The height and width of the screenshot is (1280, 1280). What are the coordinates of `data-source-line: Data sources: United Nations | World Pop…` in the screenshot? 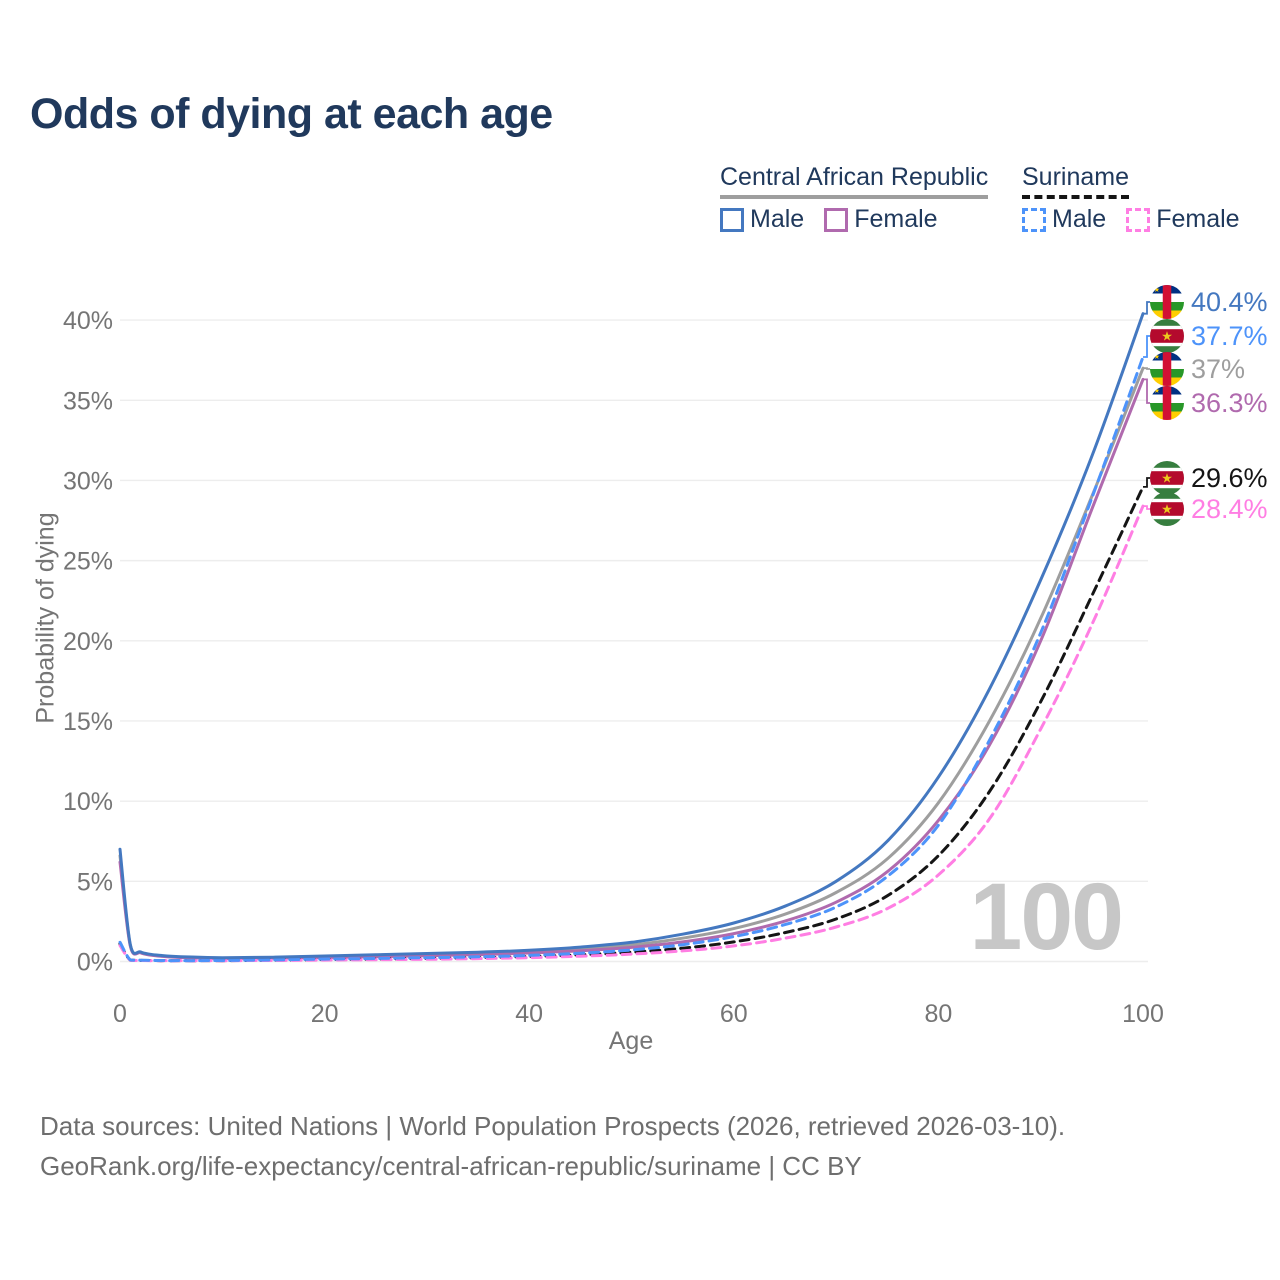 It's located at (553, 1126).